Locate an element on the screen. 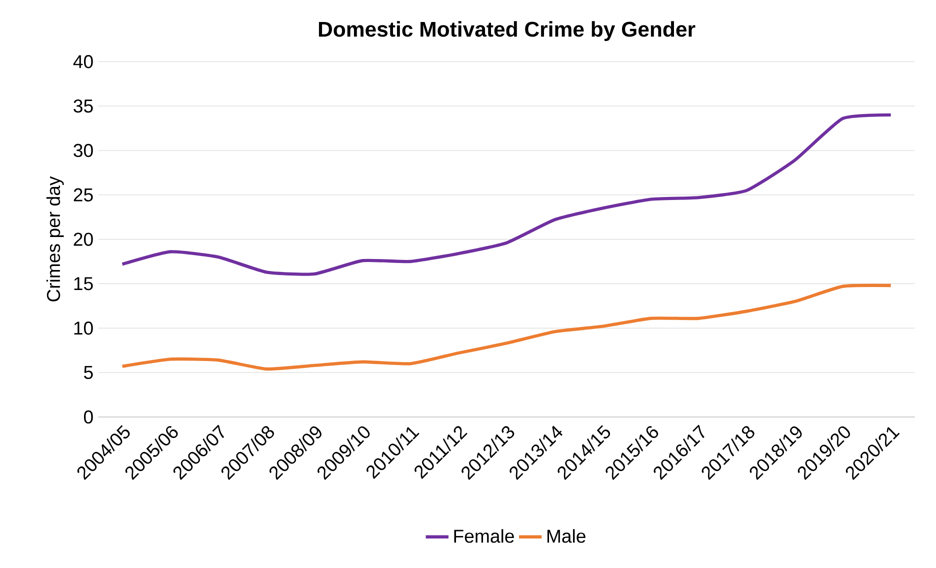  y-tick-label: 25 is located at coordinates (83, 195).